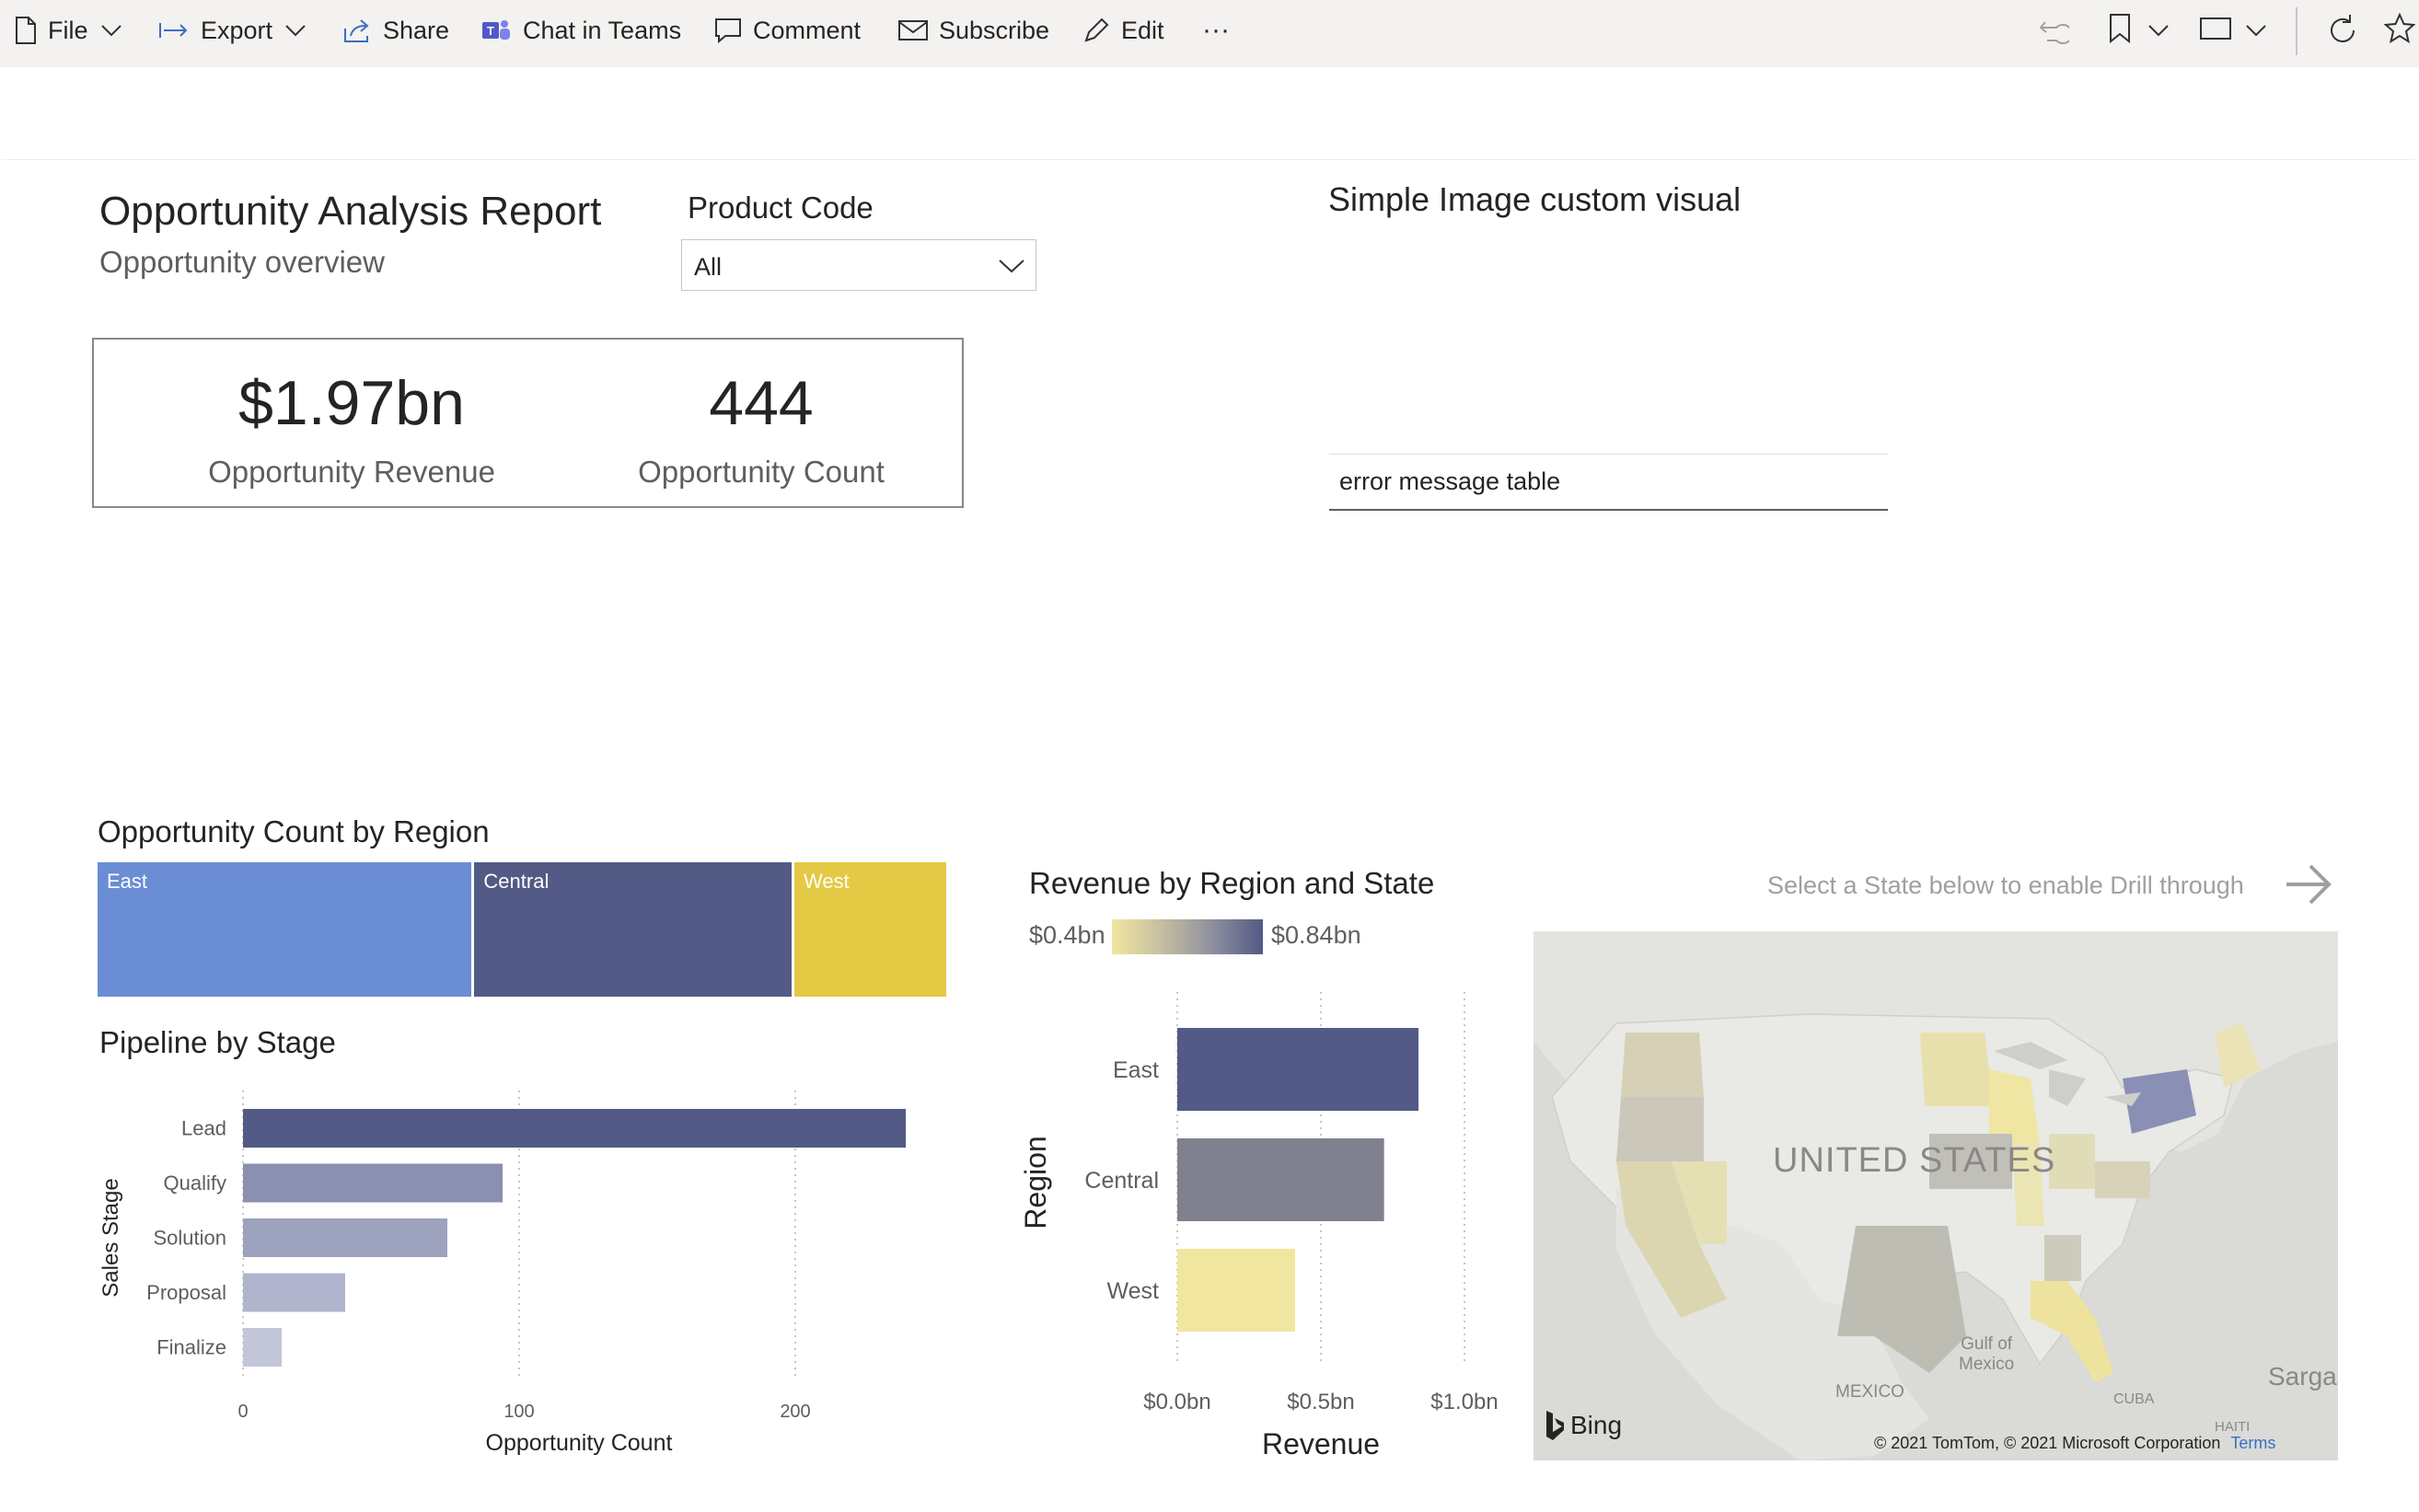 This screenshot has height=1512, width=2419. Describe the element at coordinates (2062, 1258) in the screenshot. I see `state-georgia` at that location.